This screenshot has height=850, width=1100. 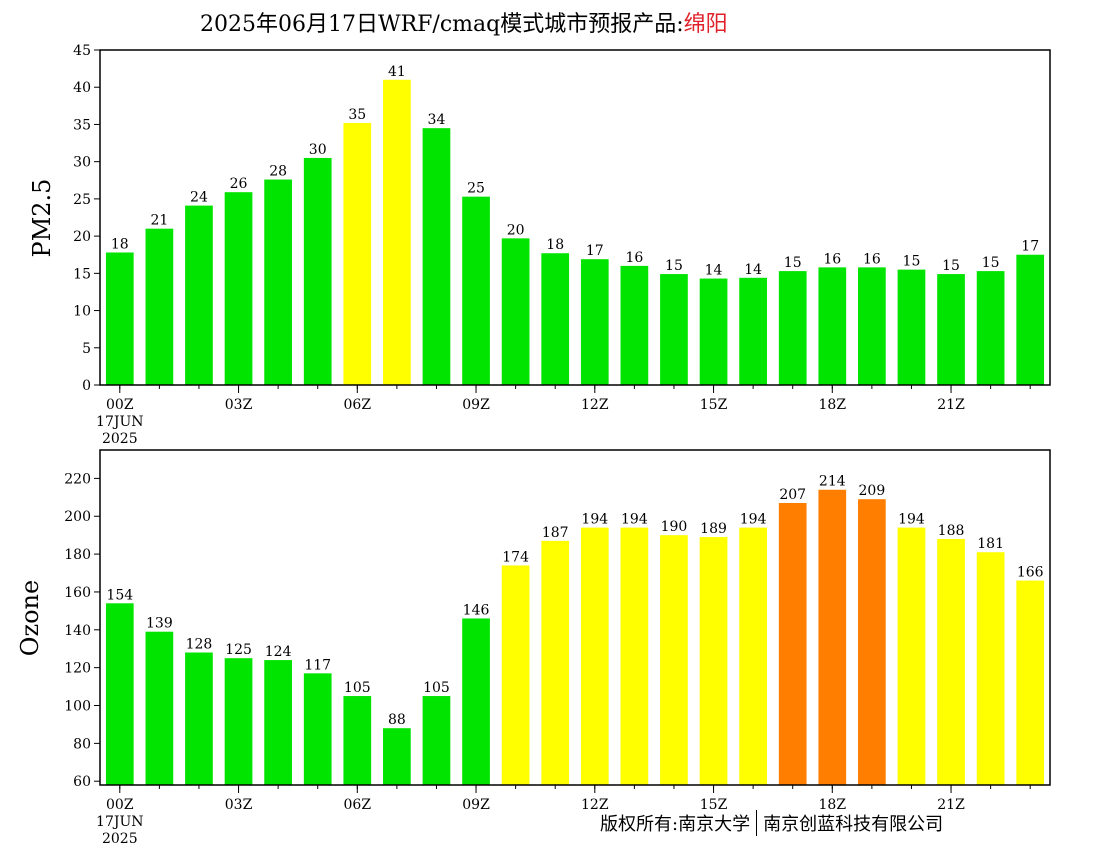 I want to click on y-tick-label: 140, so click(x=77, y=631).